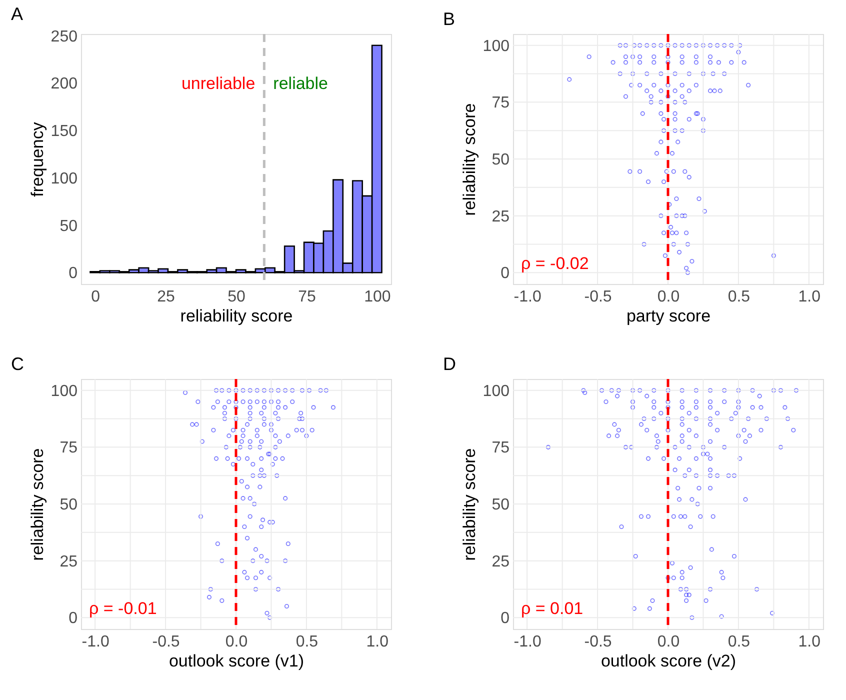 This screenshot has height=700, width=846. Describe the element at coordinates (64, 131) in the screenshot. I see `y-tick-label: 150` at that location.